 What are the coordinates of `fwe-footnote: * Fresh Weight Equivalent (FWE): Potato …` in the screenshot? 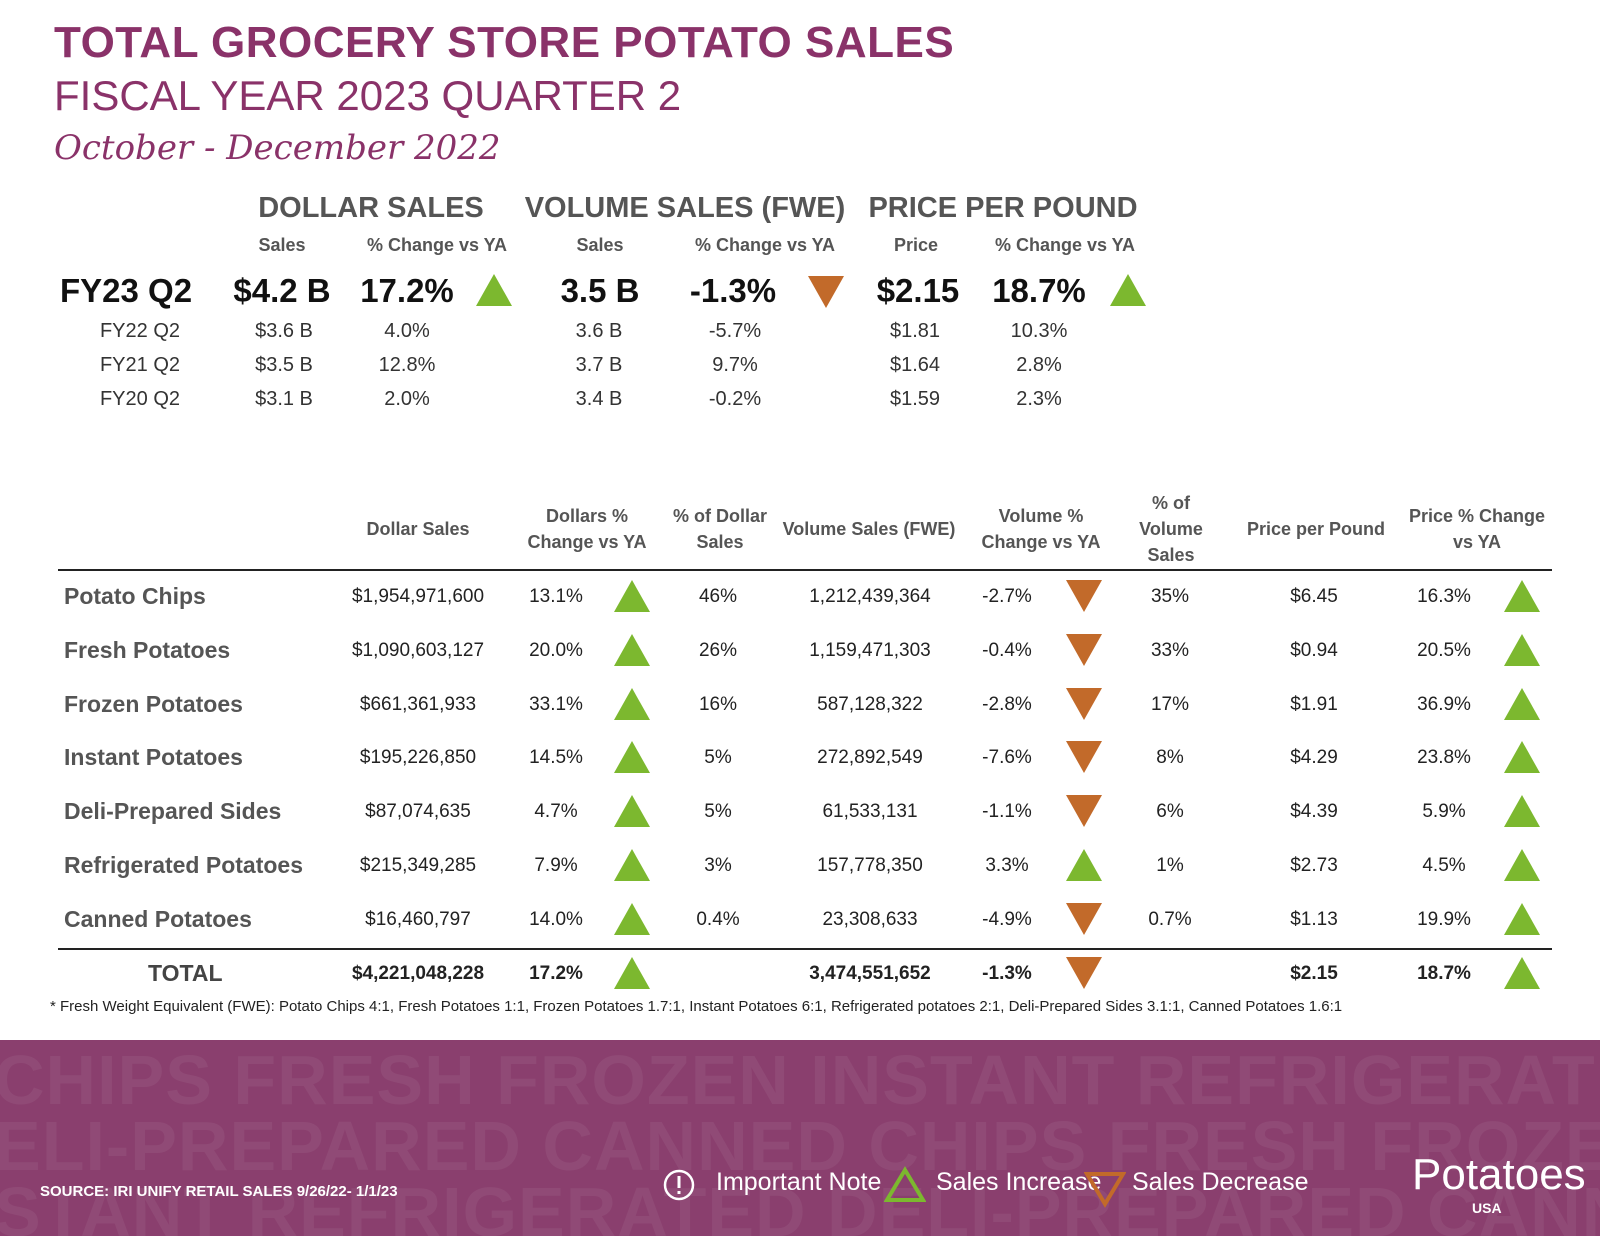 It's located at (696, 1006).